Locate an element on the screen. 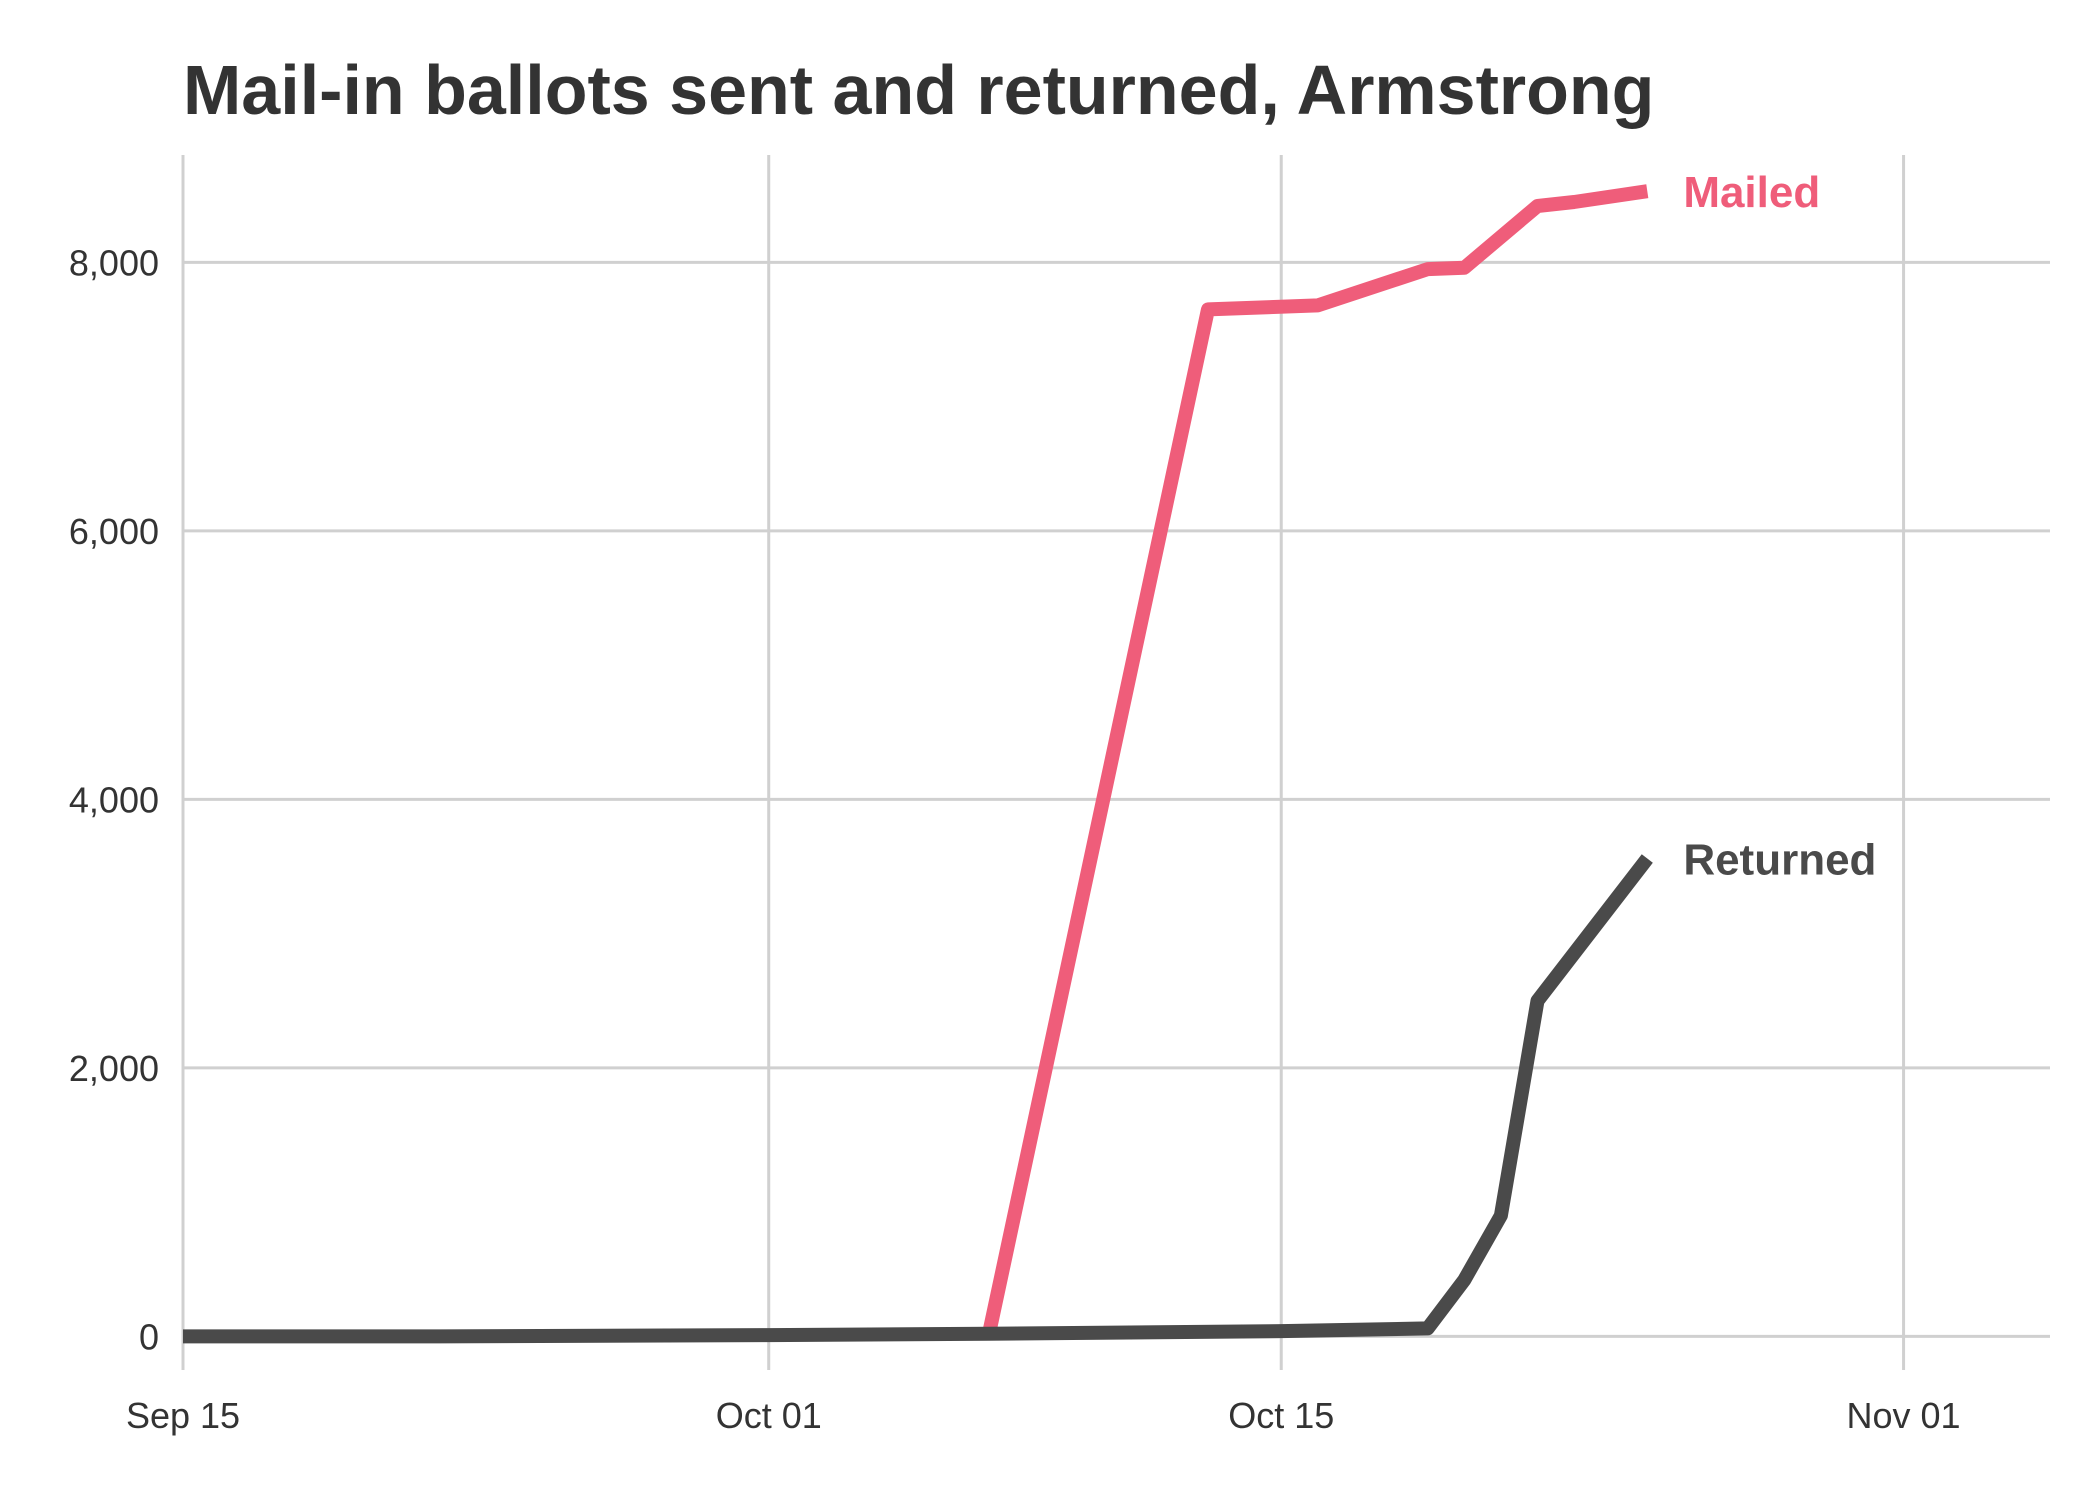 The width and height of the screenshot is (2100, 1500). x-tick-label: Oct 01 is located at coordinates (769, 1415).